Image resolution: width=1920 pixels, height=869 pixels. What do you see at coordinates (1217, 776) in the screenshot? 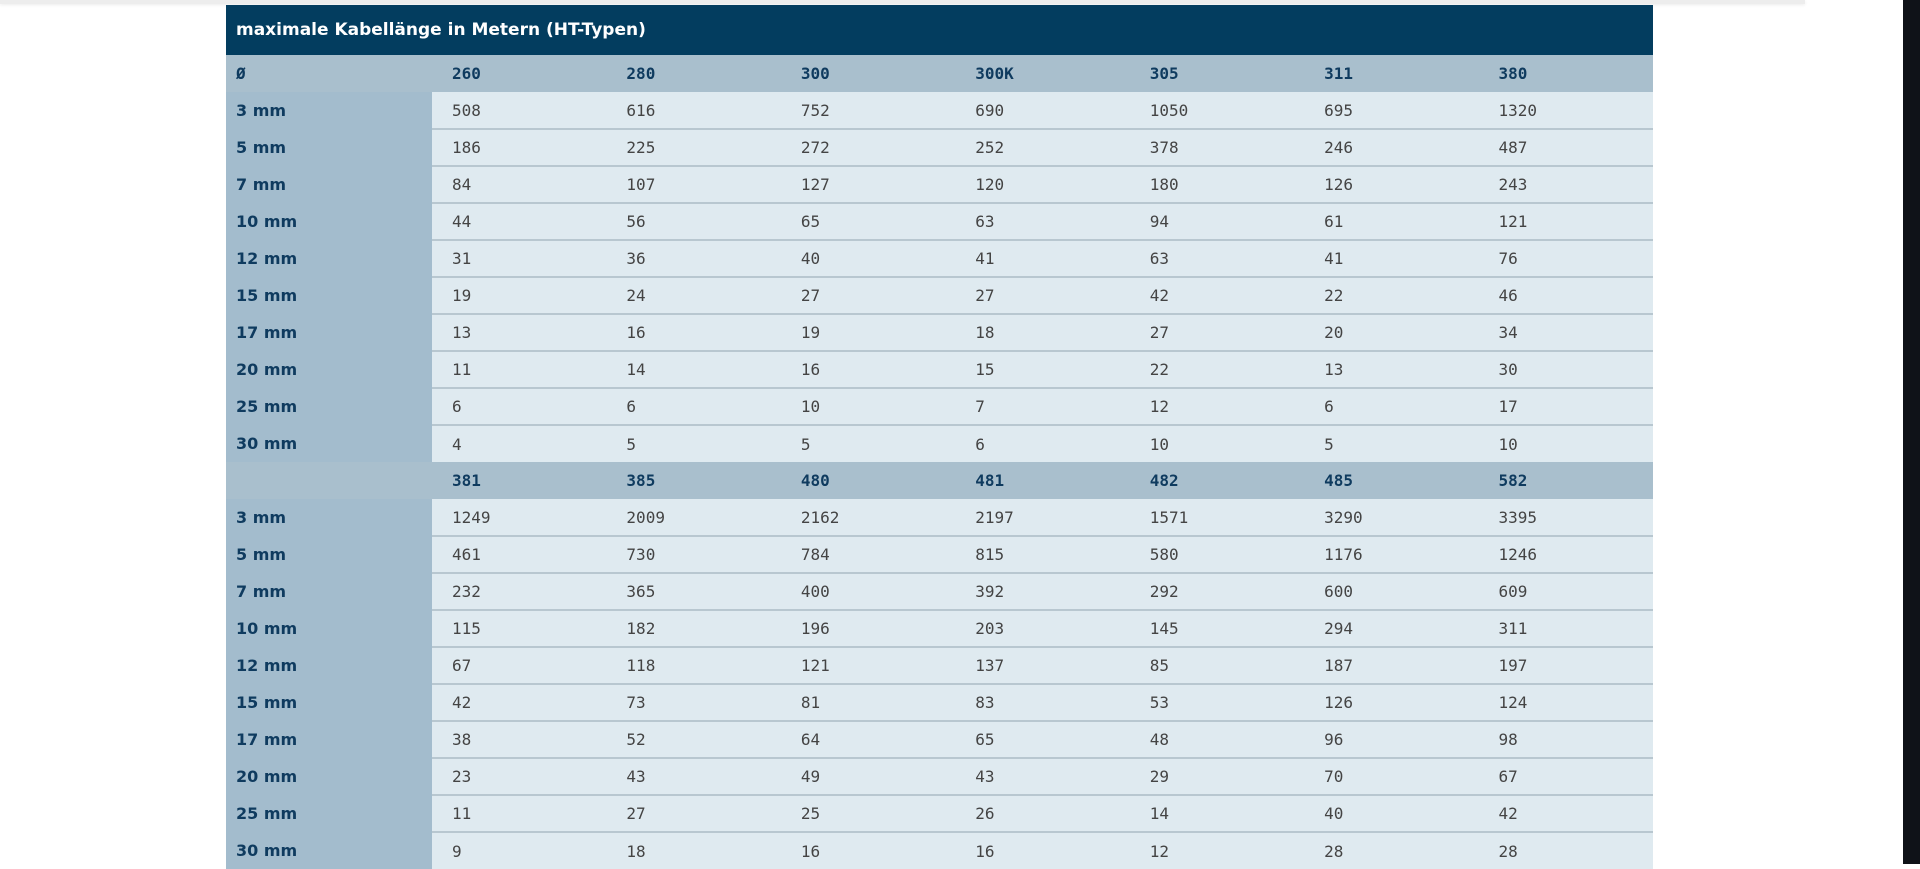
I see `table-cell: 29` at bounding box center [1217, 776].